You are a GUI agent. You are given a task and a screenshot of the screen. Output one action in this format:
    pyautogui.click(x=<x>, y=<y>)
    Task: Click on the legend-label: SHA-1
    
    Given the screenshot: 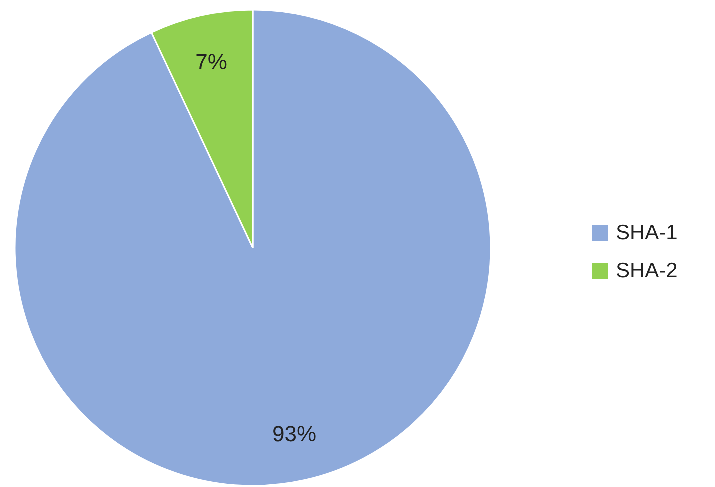 What is the action you would take?
    pyautogui.click(x=647, y=233)
    